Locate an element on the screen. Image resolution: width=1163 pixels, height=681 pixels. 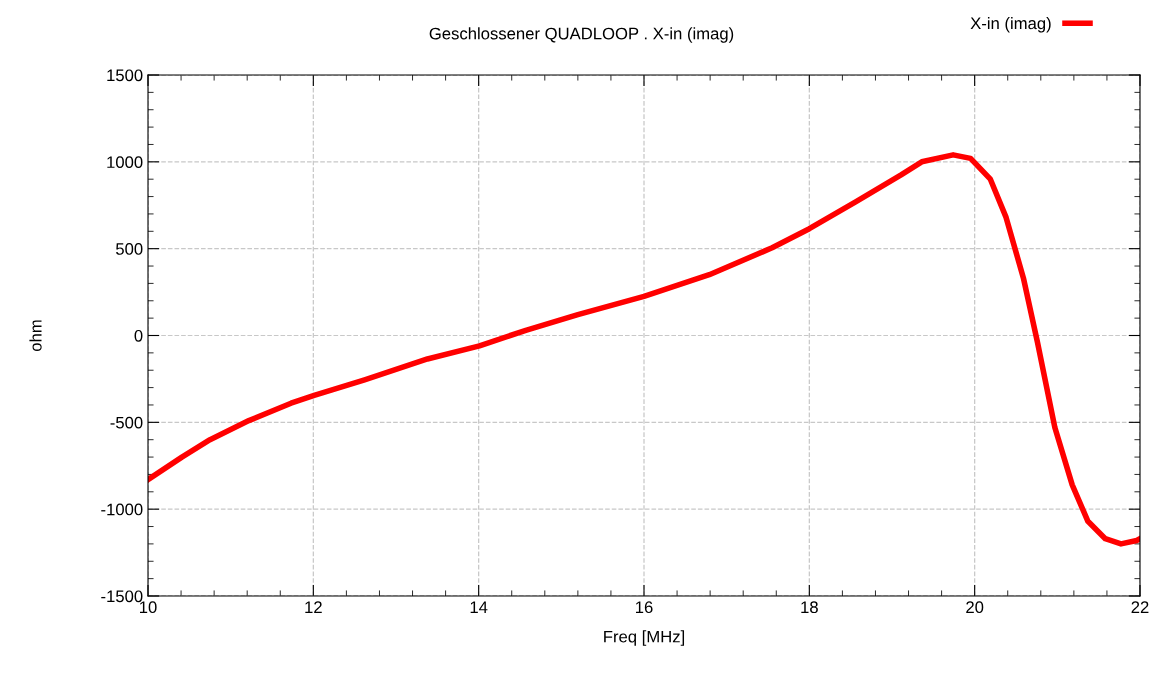
x-tick-label: 10 is located at coordinates (148, 607).